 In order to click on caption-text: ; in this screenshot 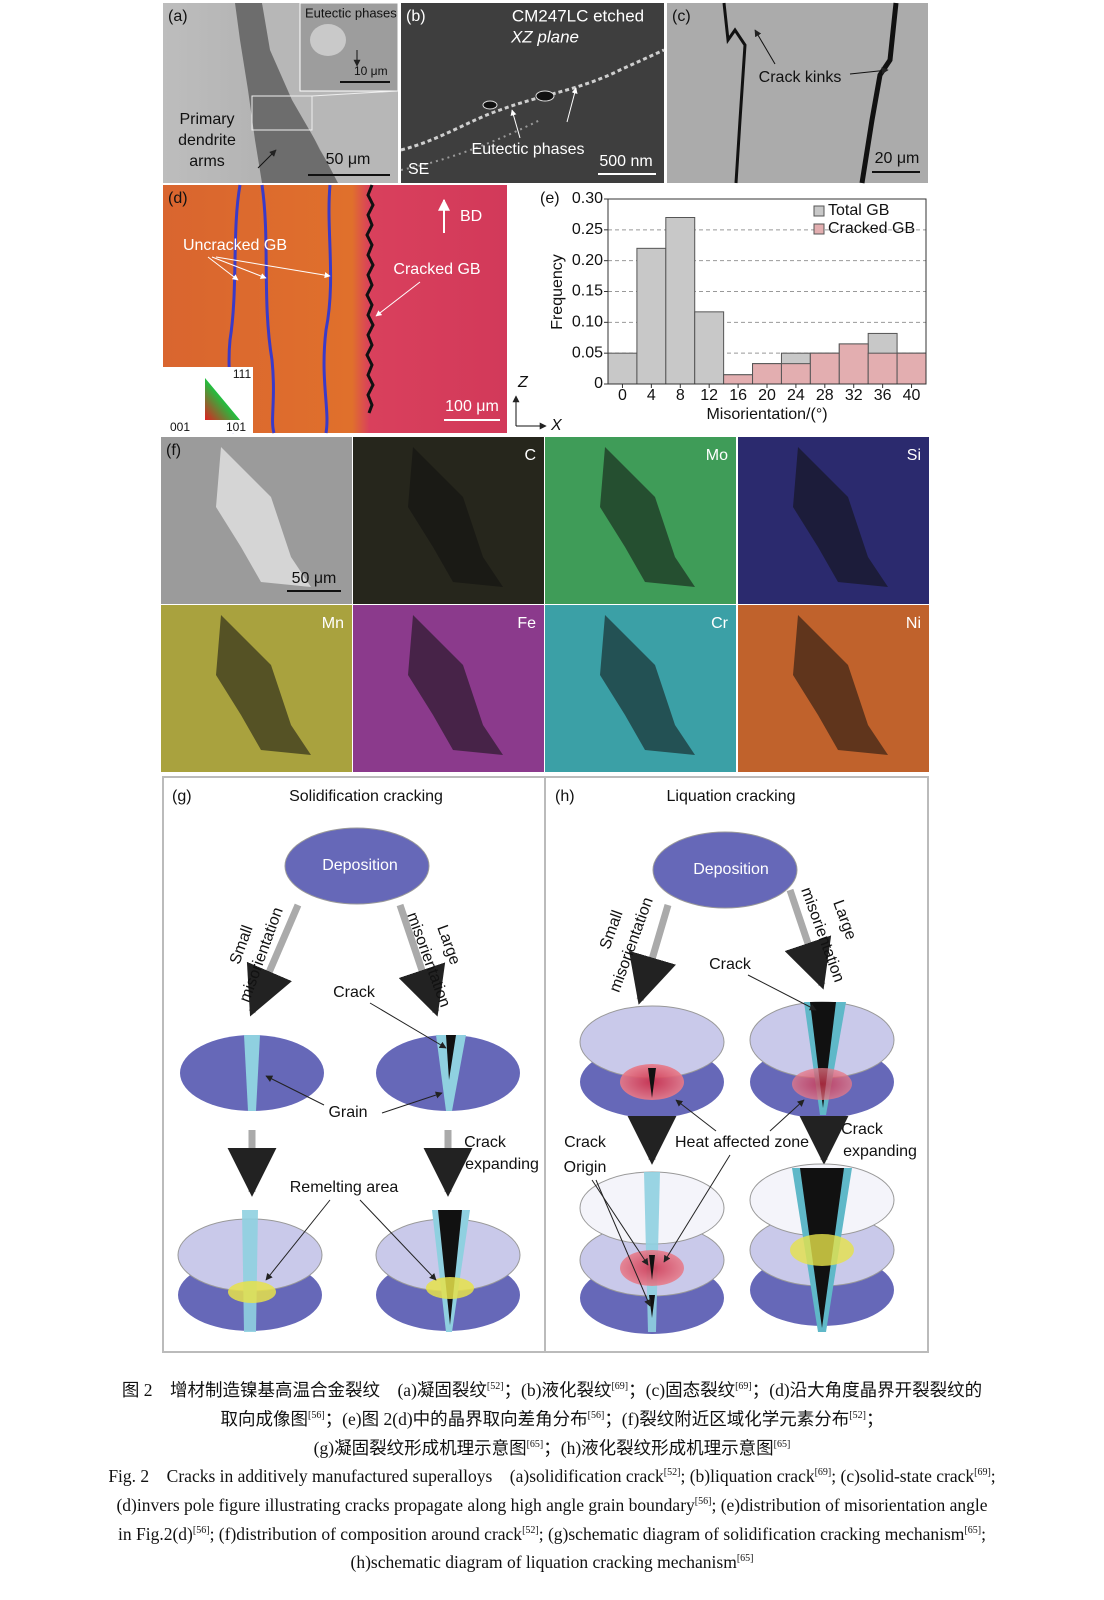, I will do `click(993, 1475)`.